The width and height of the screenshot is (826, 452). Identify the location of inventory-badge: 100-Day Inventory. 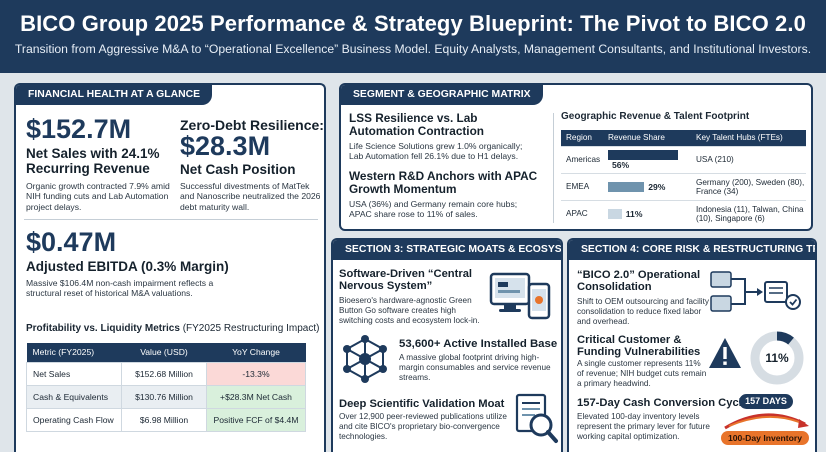
(765, 438).